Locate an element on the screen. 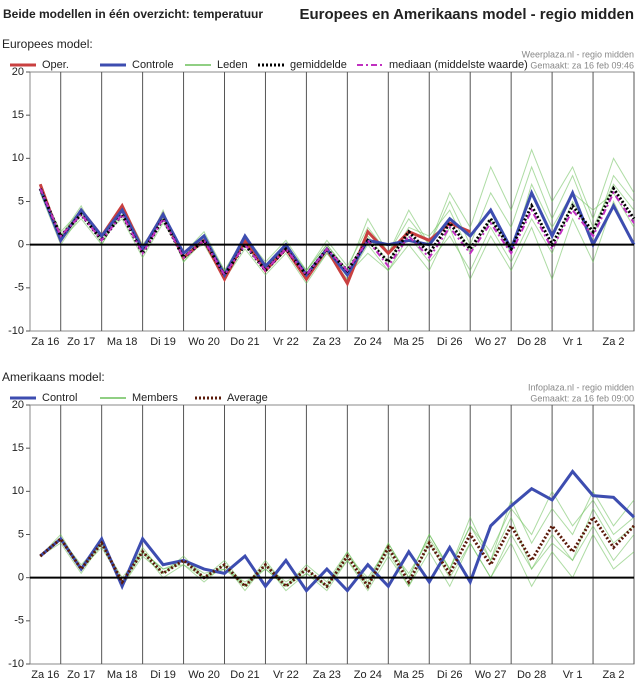 The width and height of the screenshot is (639, 691). legend-label: mediaan (middelste waarde) is located at coordinates (458, 65).